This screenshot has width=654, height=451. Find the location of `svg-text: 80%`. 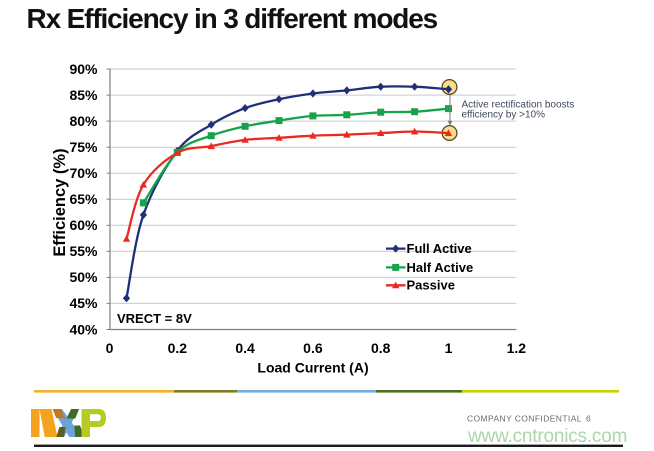

svg-text: 80% is located at coordinates (83, 121).